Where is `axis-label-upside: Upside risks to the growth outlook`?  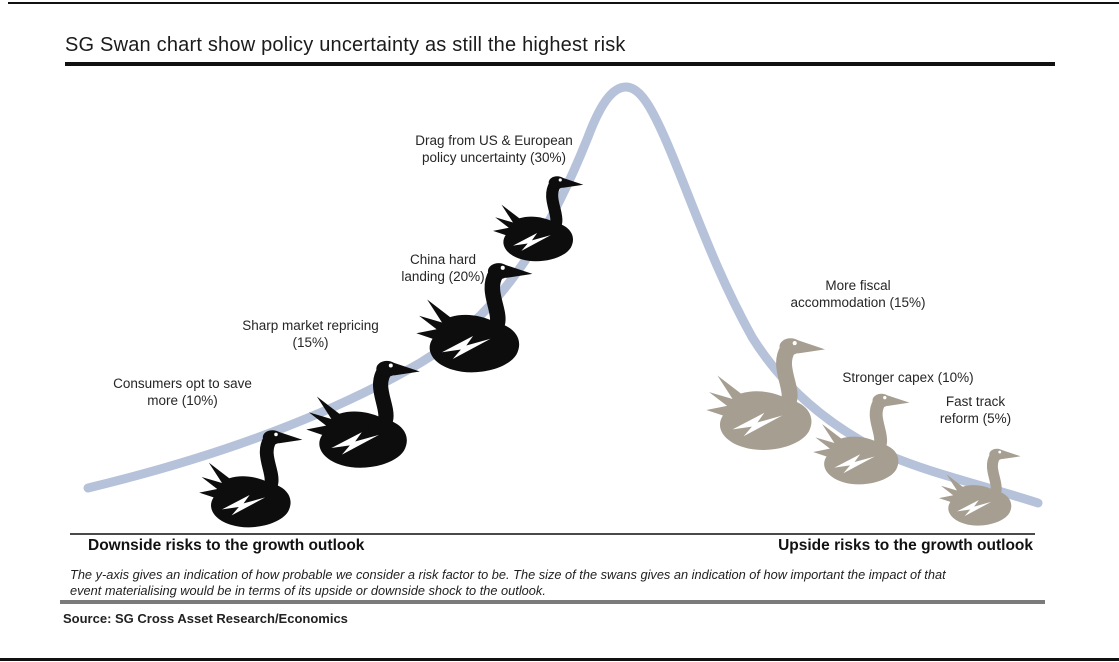
axis-label-upside: Upside risks to the growth outlook is located at coordinates (905, 545).